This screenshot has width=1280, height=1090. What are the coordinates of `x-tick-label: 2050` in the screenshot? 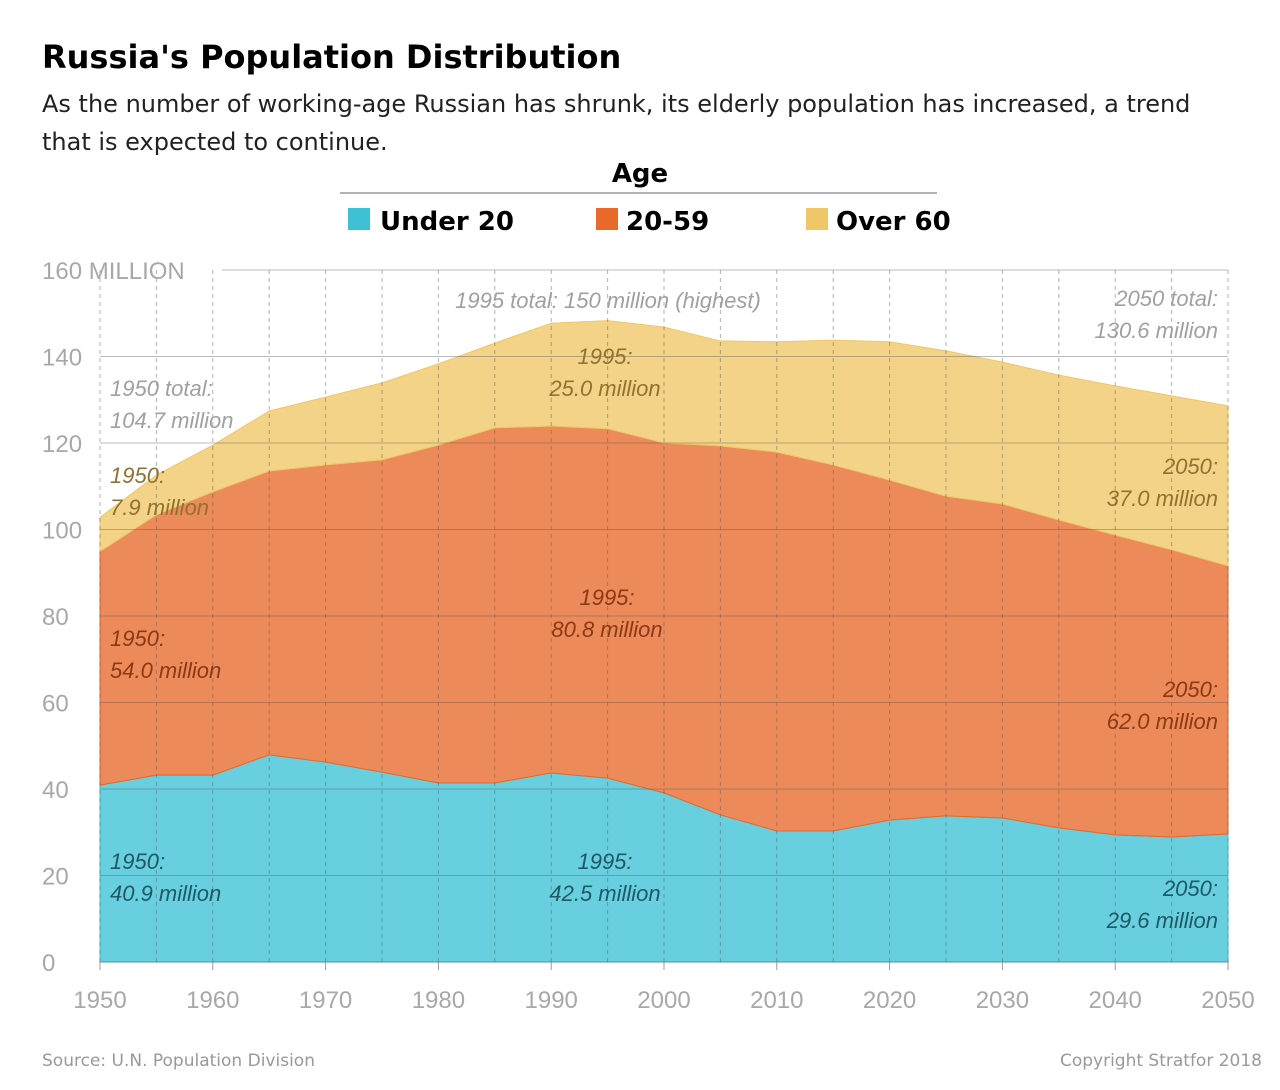 It's located at (1227, 1000).